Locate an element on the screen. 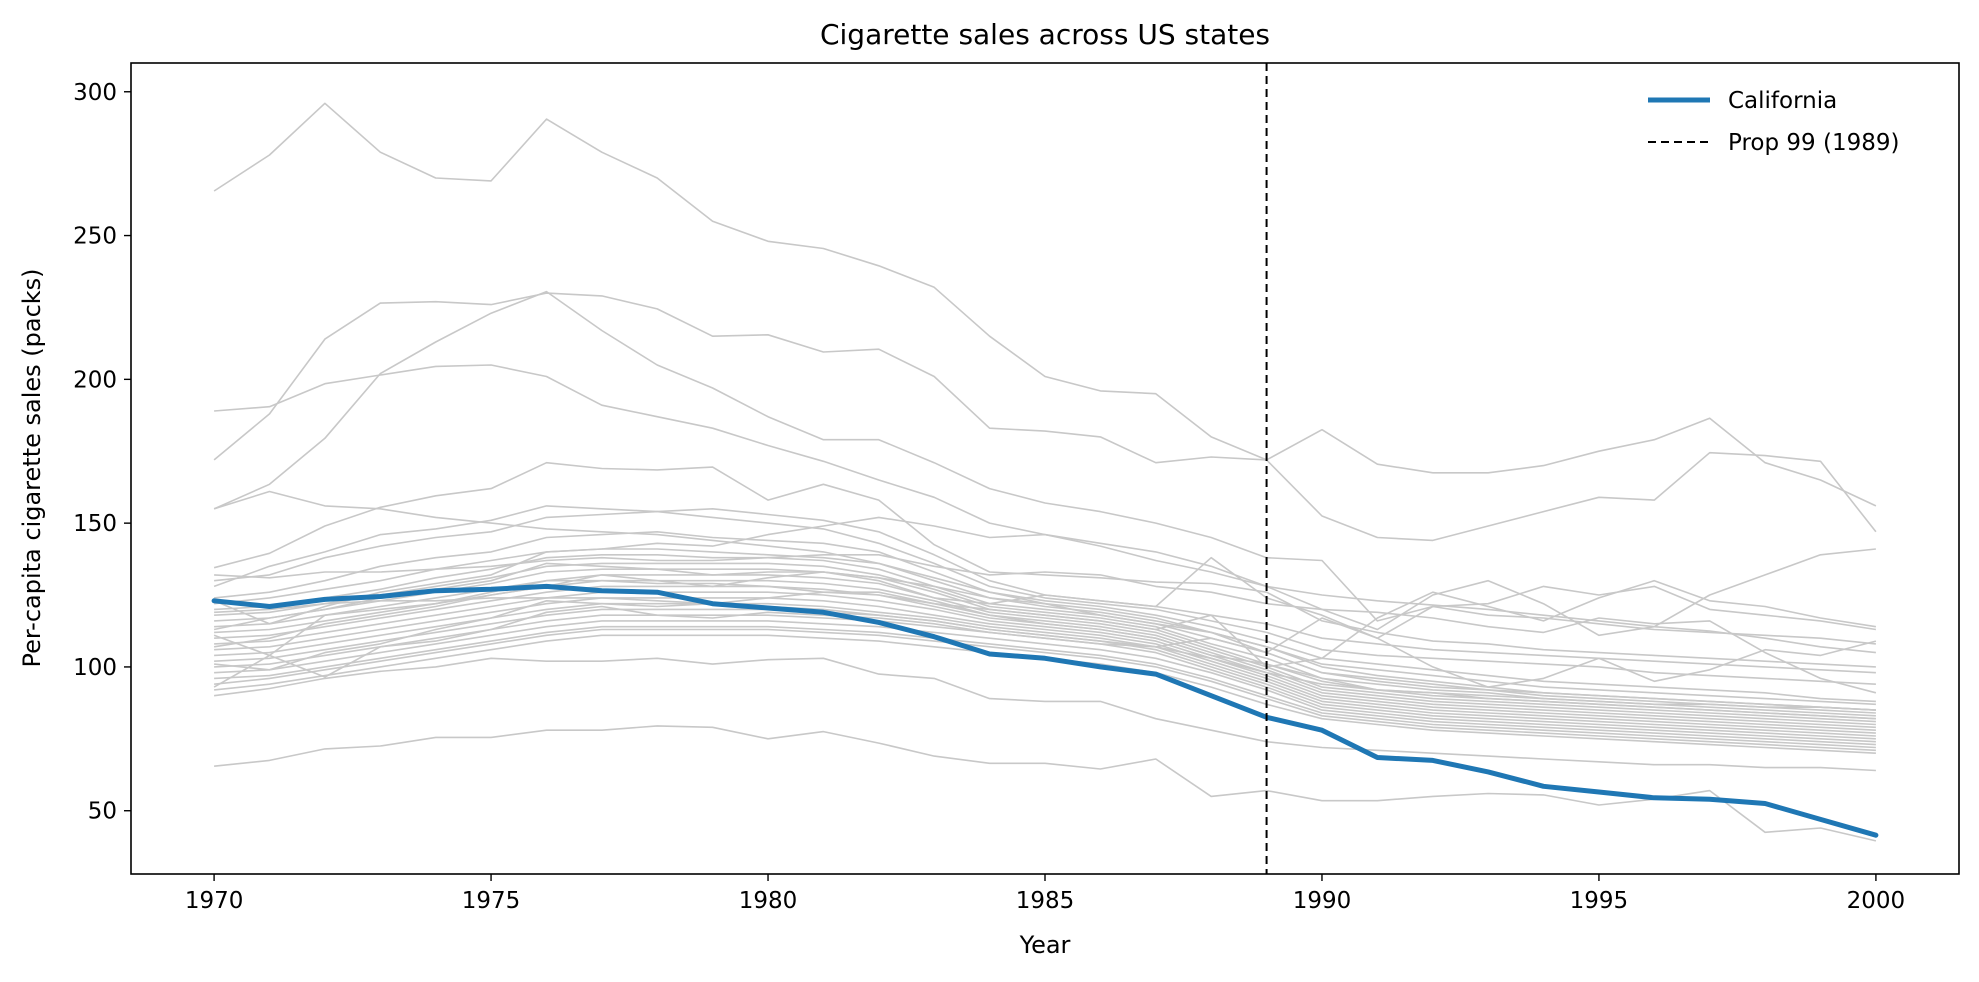 The image size is (1979, 982). x-tick-label: 1995 is located at coordinates (1599, 901).